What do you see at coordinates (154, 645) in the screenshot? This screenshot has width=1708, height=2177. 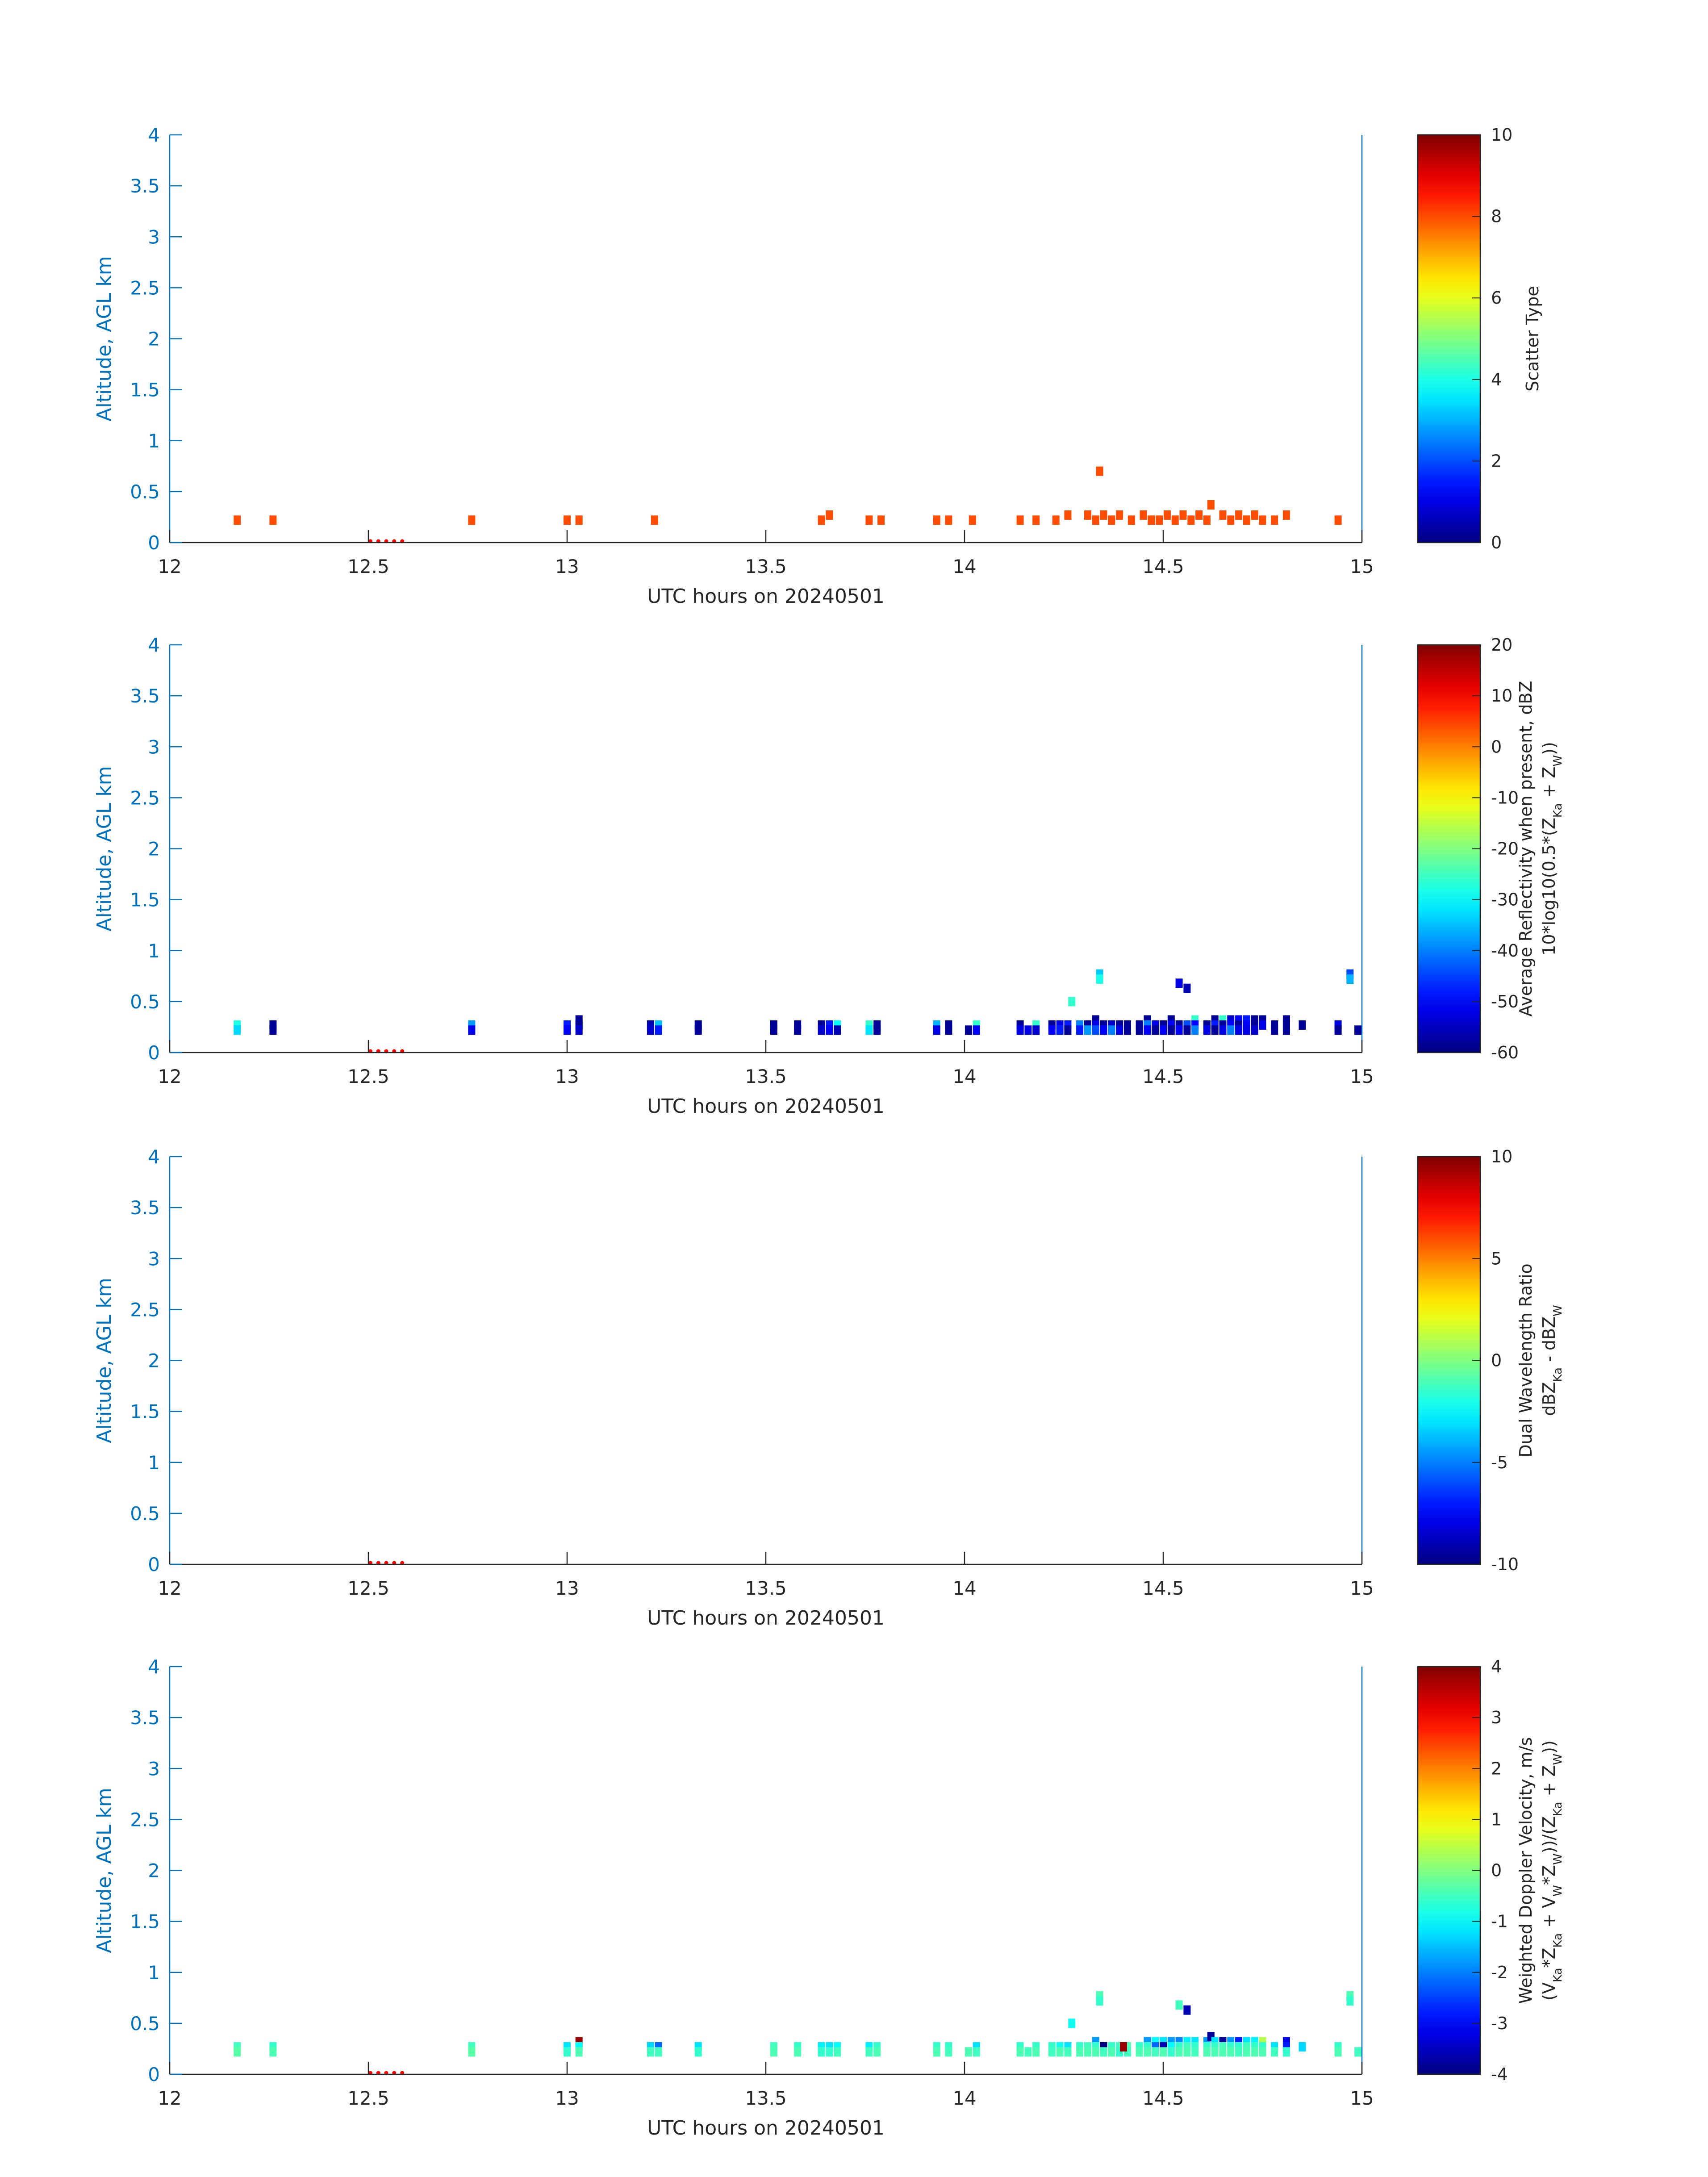 I see `y-tick-label: 4` at bounding box center [154, 645].